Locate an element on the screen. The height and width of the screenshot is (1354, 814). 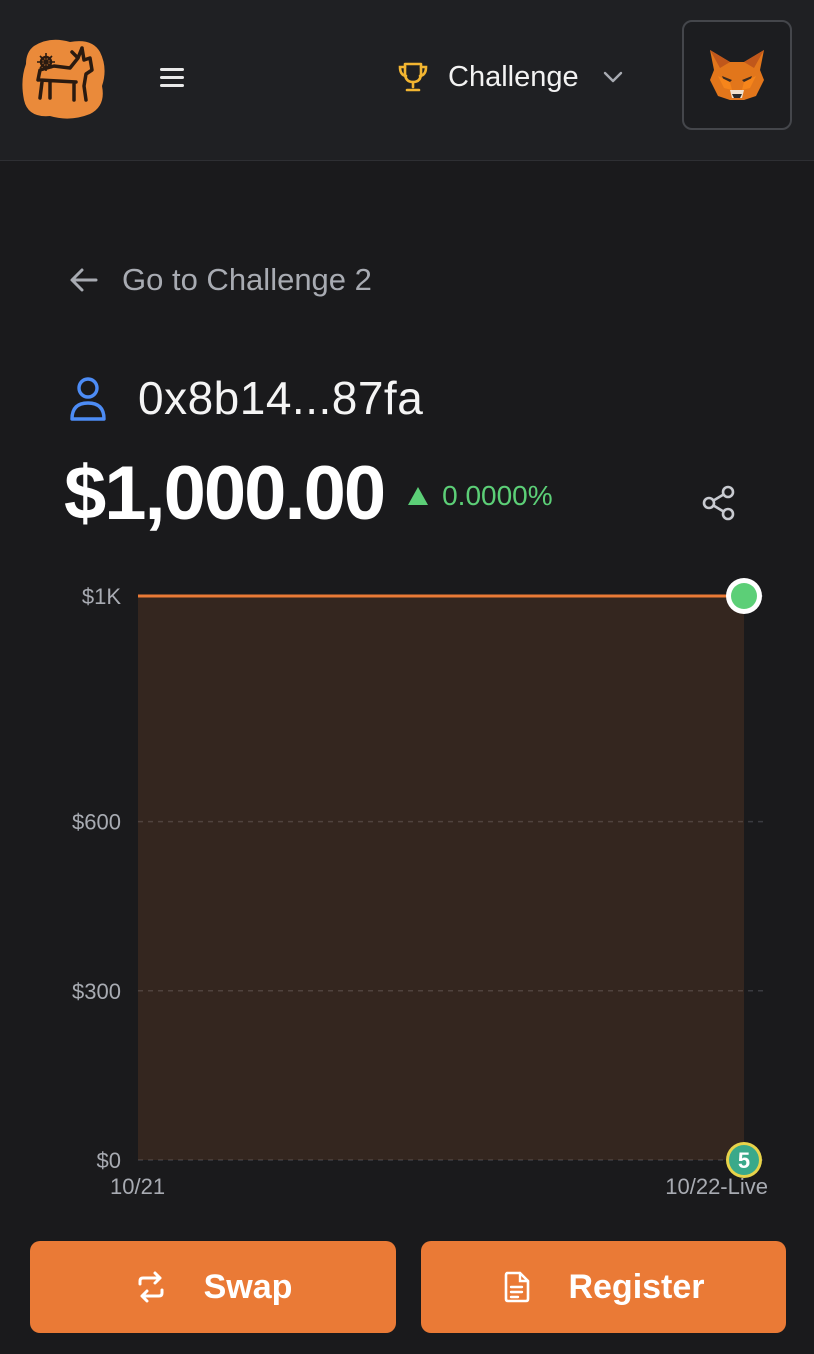
x-tick-label: 10/21 is located at coordinates (137, 1186).